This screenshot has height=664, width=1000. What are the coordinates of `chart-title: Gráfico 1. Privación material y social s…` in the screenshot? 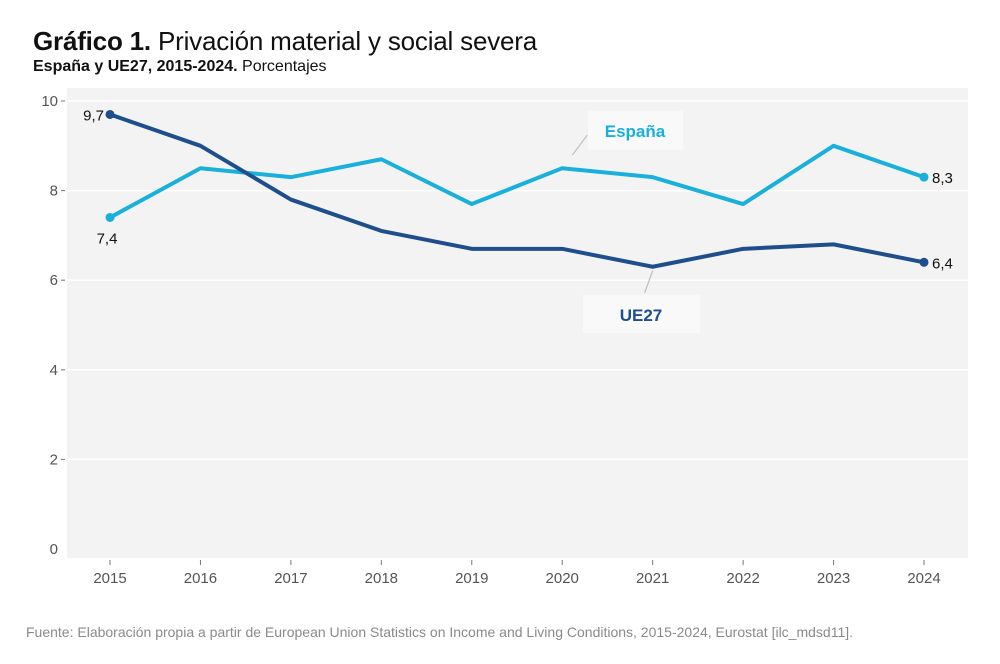 It's located at (285, 41).